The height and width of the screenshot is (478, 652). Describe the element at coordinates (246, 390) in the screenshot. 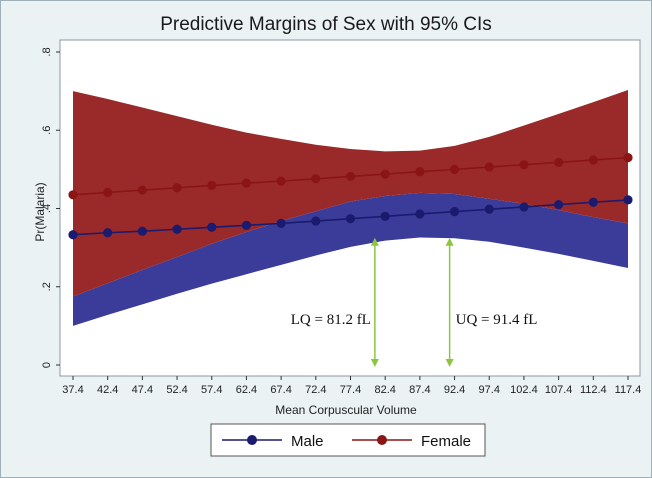

I see `x-tick-label: 62.4` at that location.